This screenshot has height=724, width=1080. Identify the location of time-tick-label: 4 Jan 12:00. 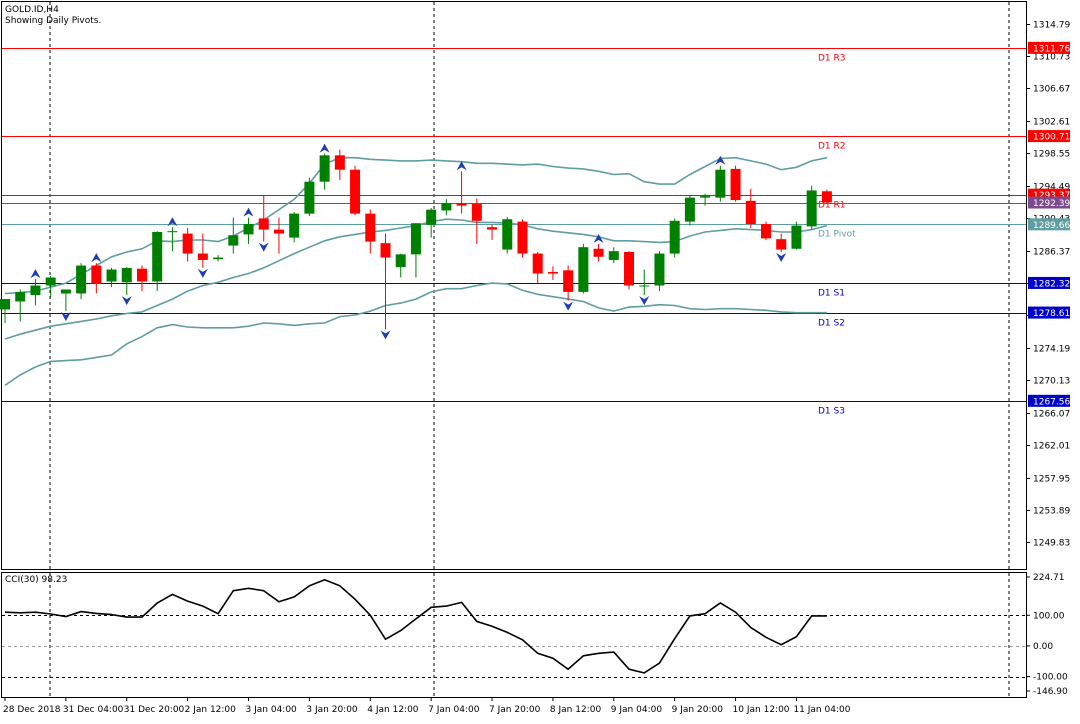
(393, 710).